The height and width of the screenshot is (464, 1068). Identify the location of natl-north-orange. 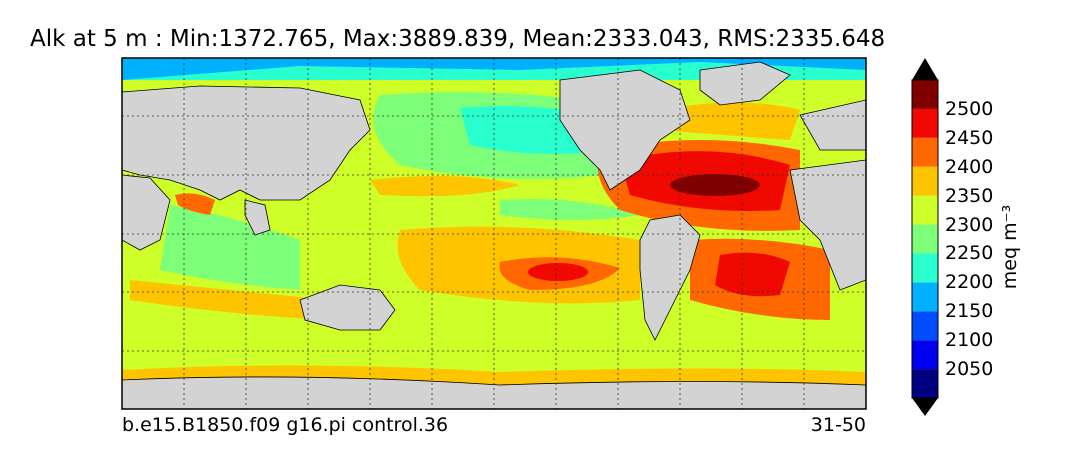
(730, 121).